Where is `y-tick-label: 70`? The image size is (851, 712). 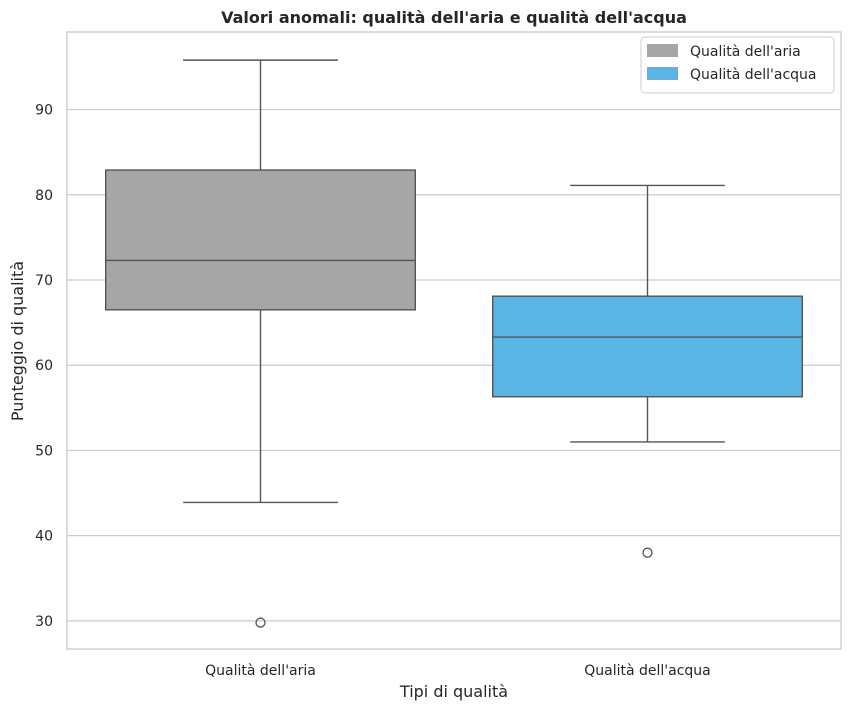
y-tick-label: 70 is located at coordinates (44, 281).